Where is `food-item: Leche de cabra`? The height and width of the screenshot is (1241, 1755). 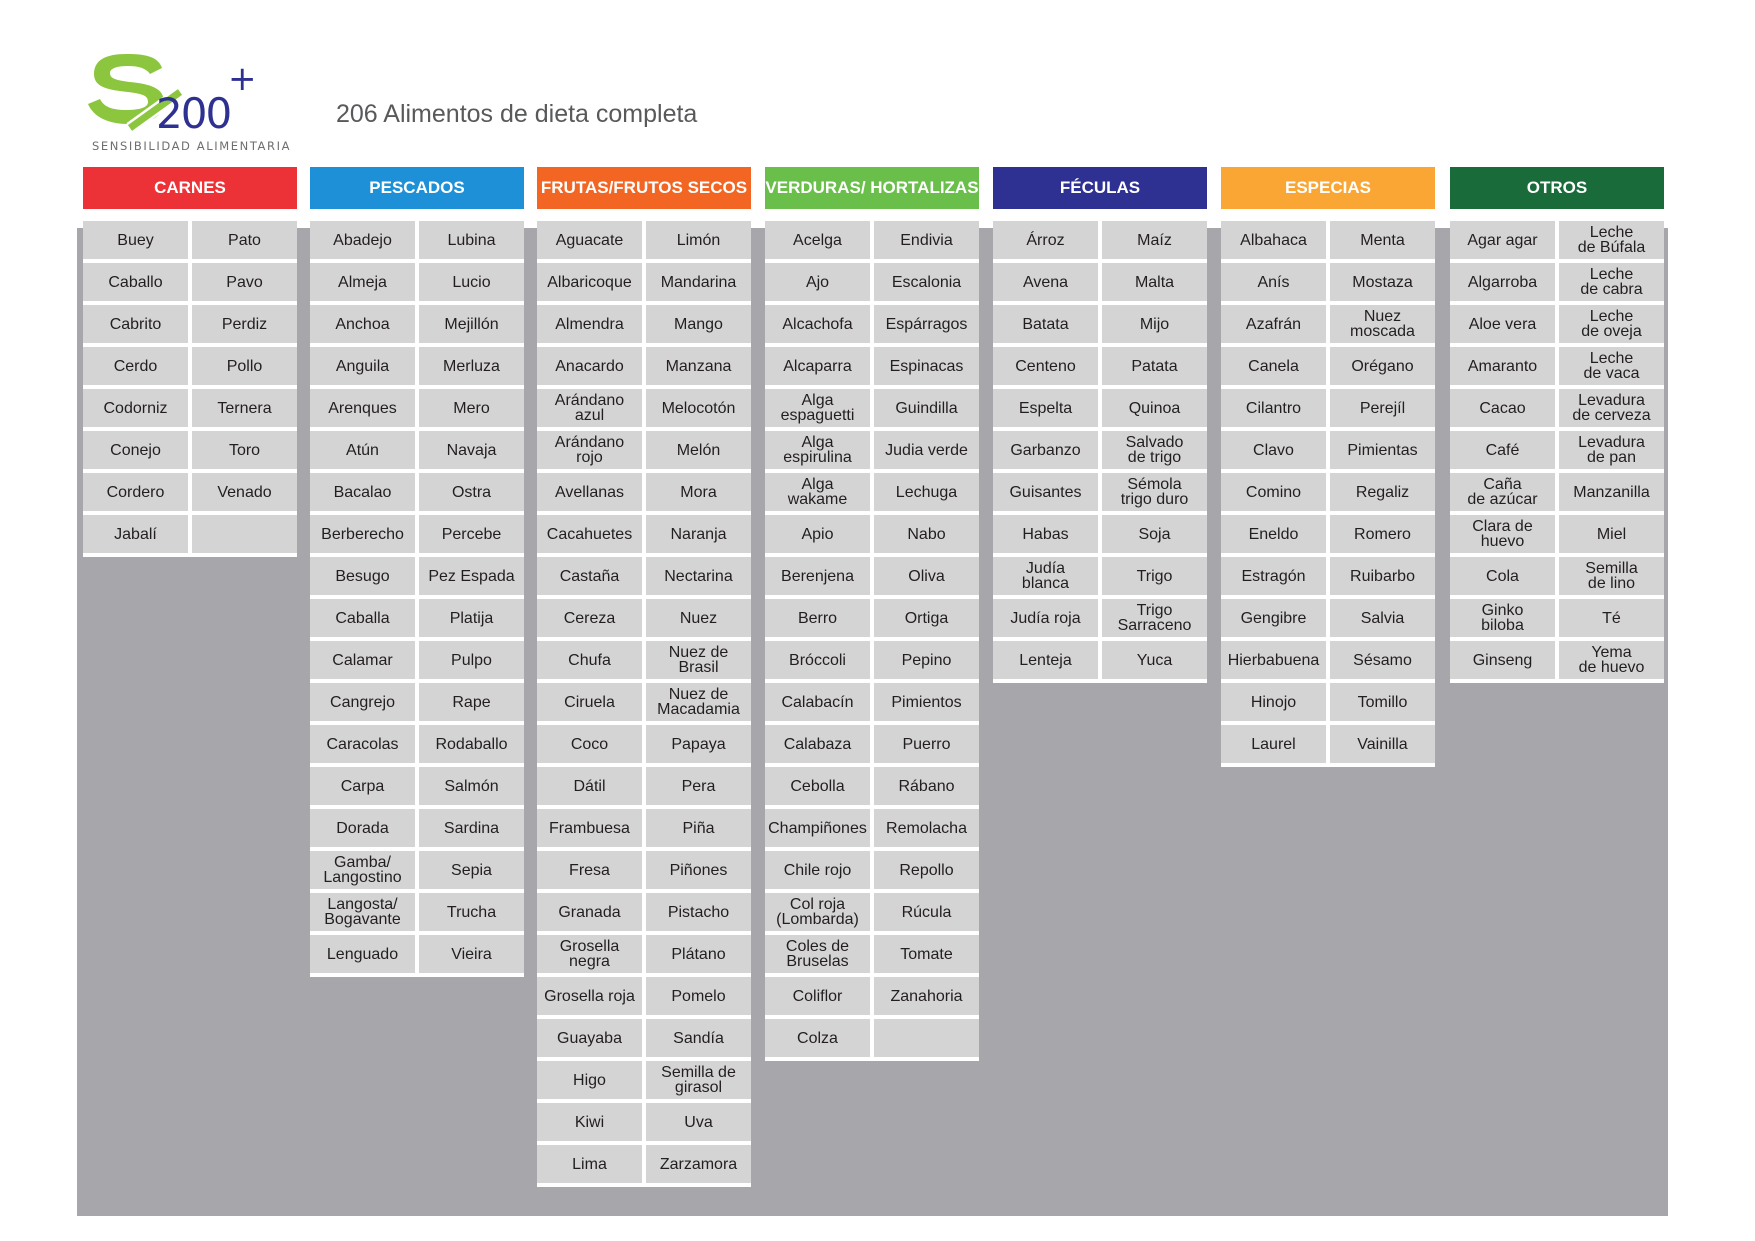
food-item: Leche de cabra is located at coordinates (1611, 282).